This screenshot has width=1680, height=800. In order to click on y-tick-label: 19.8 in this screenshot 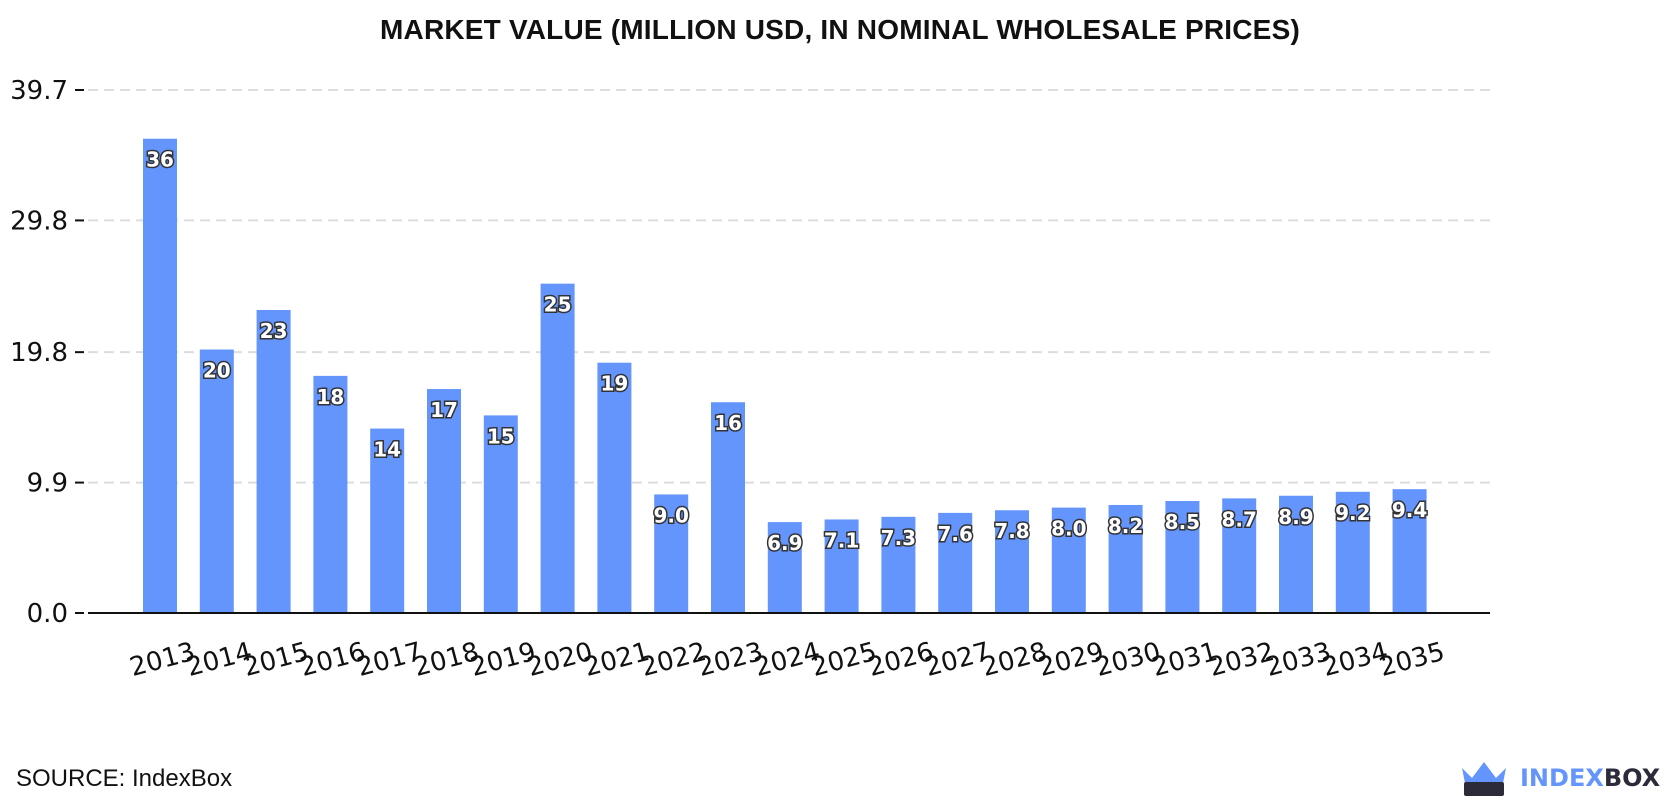, I will do `click(39, 353)`.